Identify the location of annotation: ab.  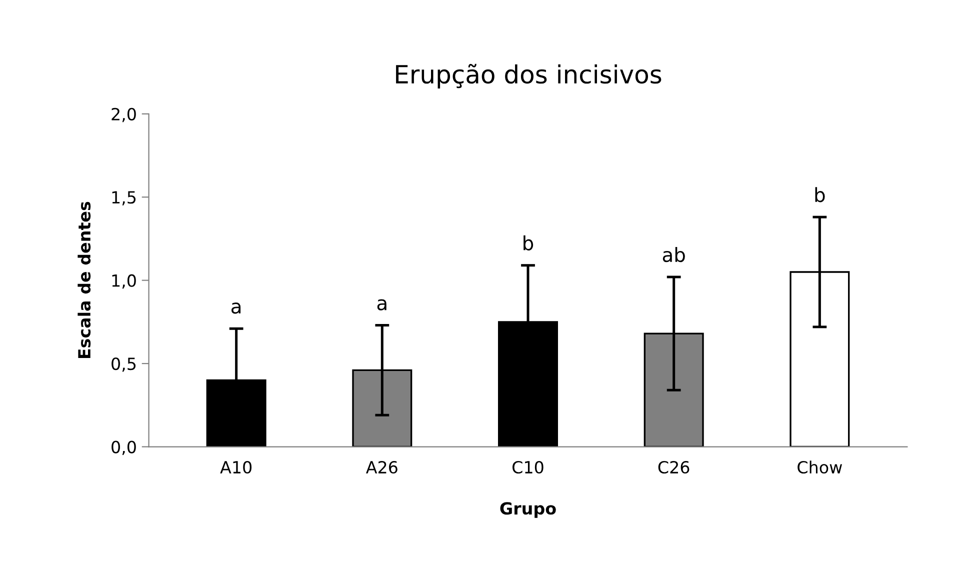
(673, 254).